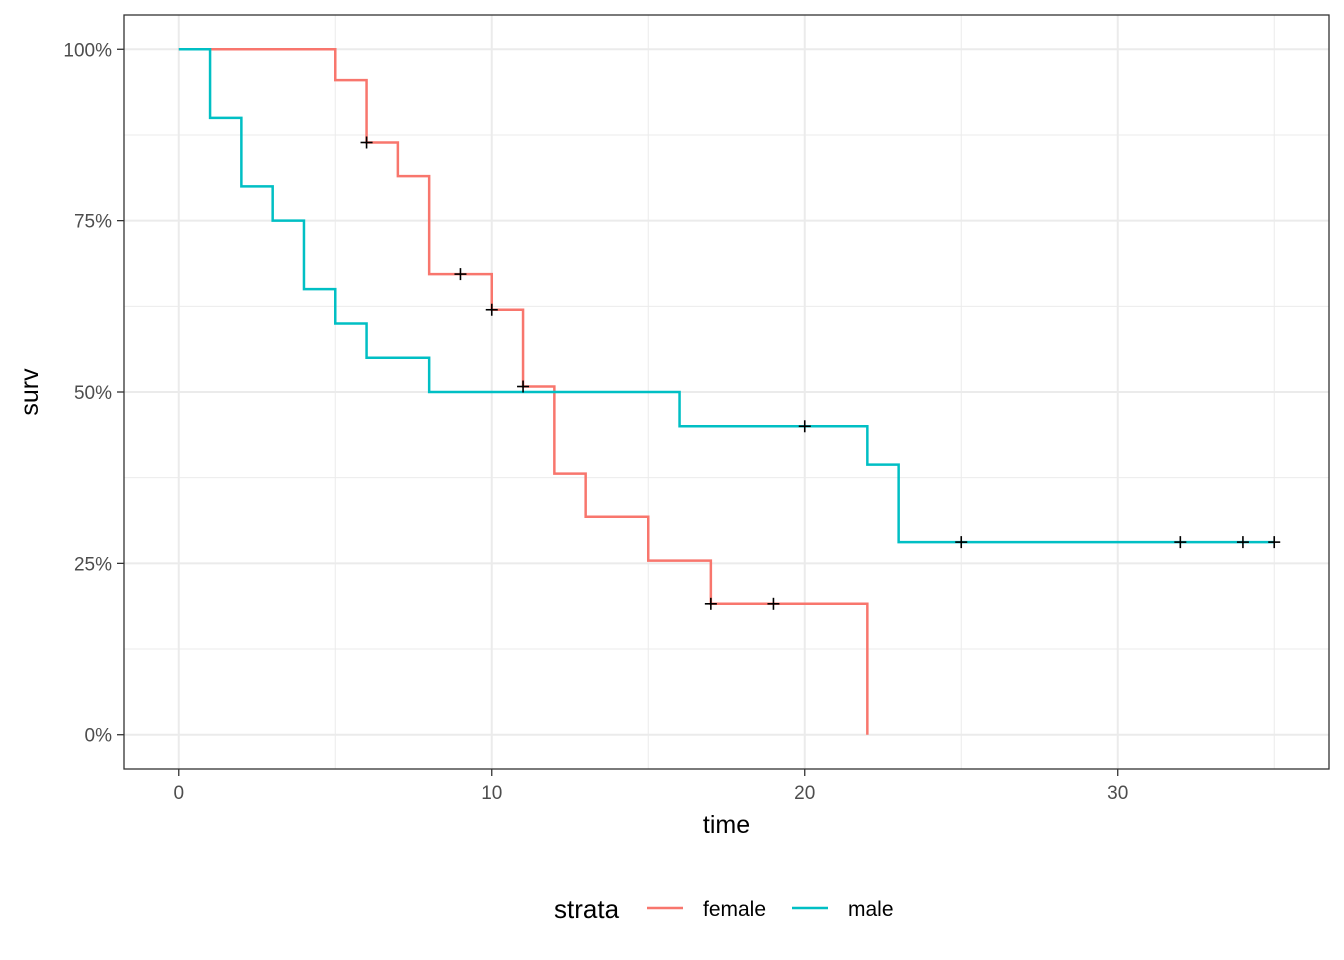 The image size is (1344, 960). I want to click on x-tick-label: 30, so click(1117, 793).